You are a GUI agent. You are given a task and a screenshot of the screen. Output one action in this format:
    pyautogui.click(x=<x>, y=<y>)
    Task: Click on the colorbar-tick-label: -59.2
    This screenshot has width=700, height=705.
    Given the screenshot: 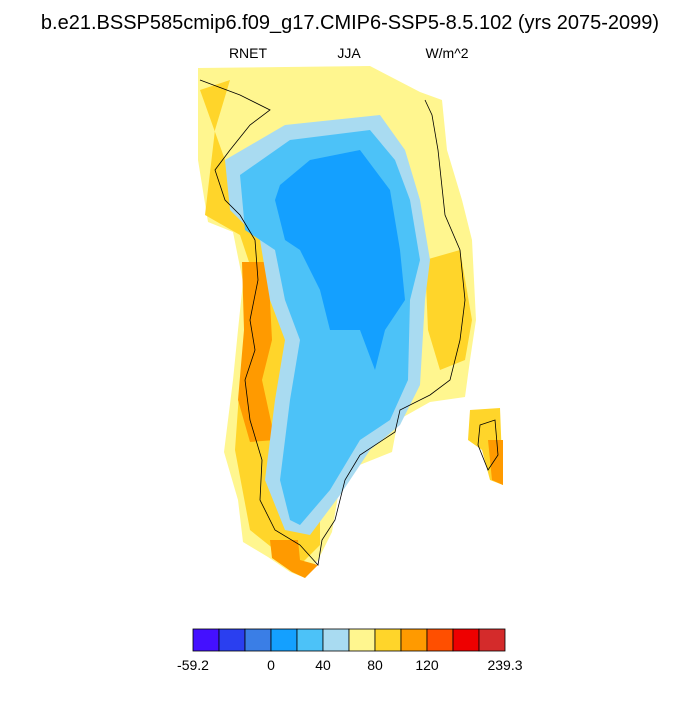 What is the action you would take?
    pyautogui.click(x=193, y=665)
    